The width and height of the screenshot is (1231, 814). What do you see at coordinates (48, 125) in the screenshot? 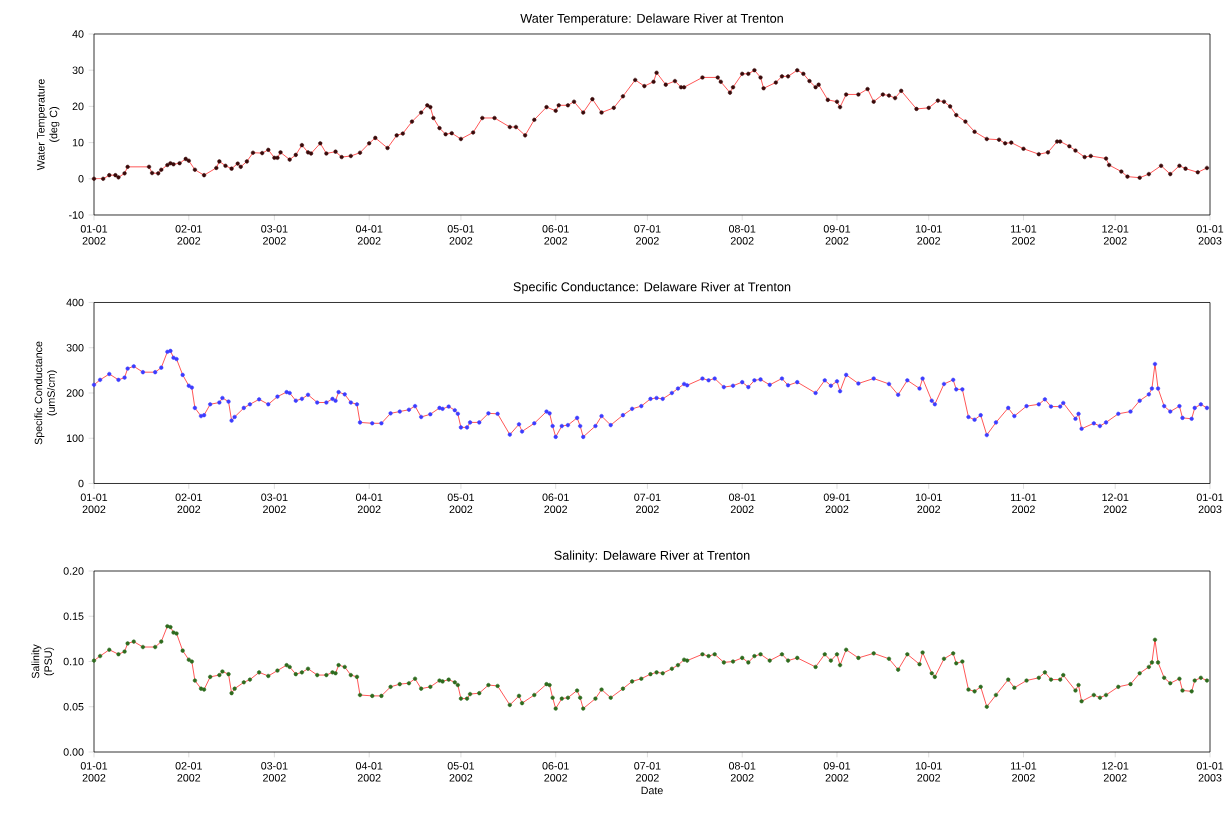
I see `y-axis-title: Water Temperature (deg C)` at bounding box center [48, 125].